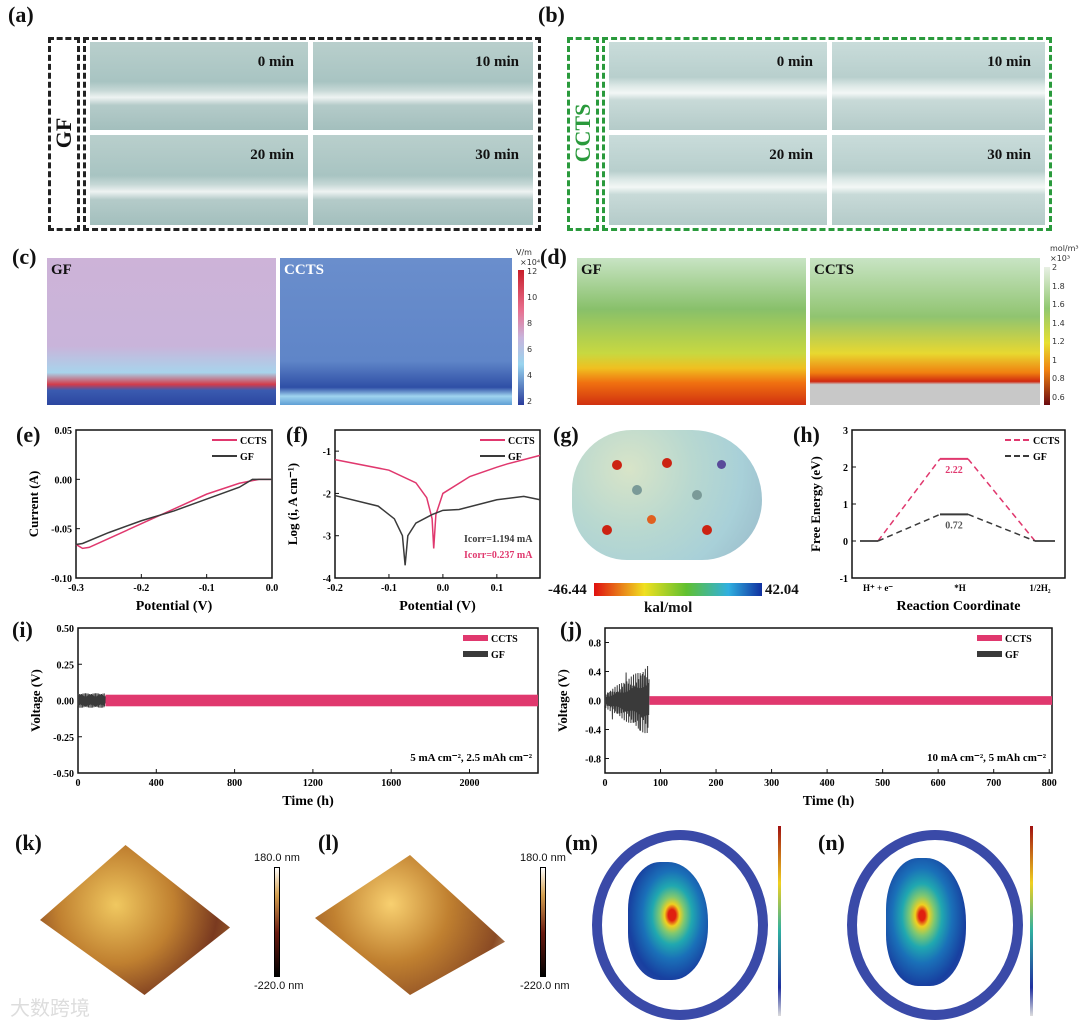 The width and height of the screenshot is (1080, 1028). I want to click on gf-label-box, so click(64, 134).